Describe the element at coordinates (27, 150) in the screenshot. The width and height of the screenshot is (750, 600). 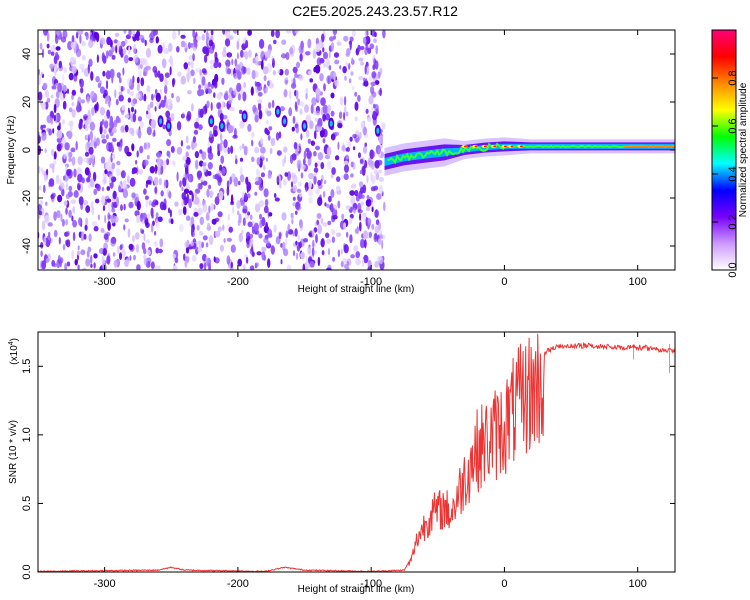
I see `y-tick-label: 0` at that location.